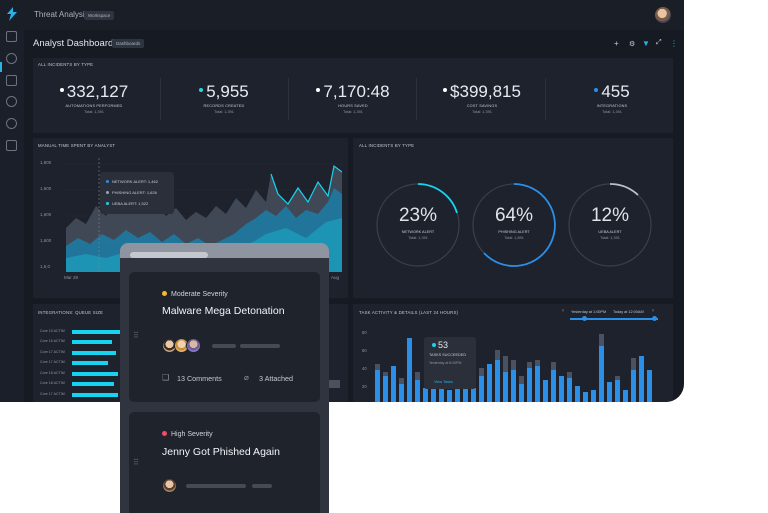 Image resolution: width=768 pixels, height=513 pixels. What do you see at coordinates (52, 341) in the screenshot?
I see `queue-row-label: Core 16 ACTIM` at bounding box center [52, 341].